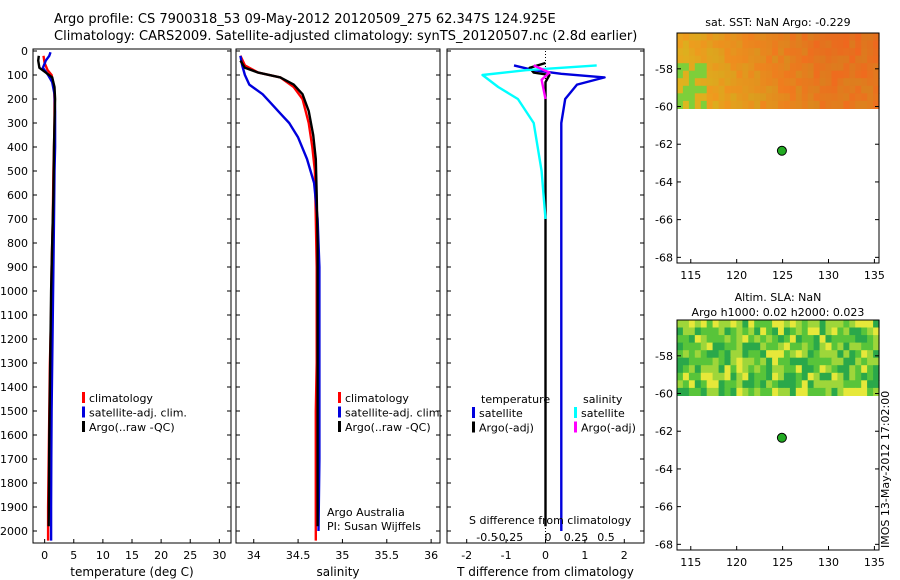 The height and width of the screenshot is (580, 900). I want to click on x-tick-label: 20, so click(161, 555).